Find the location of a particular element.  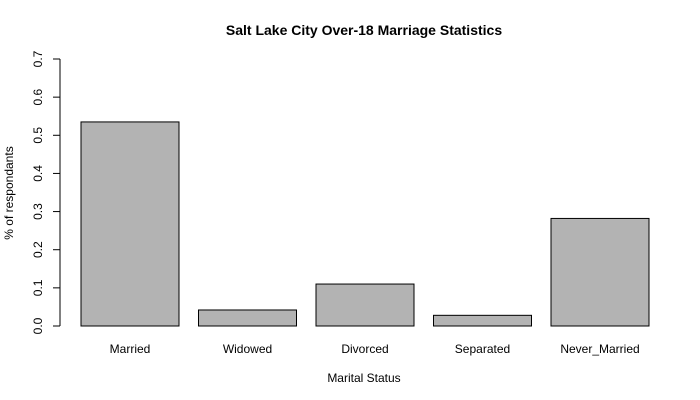

y-tick-label: 0.6 is located at coordinates (38, 96).